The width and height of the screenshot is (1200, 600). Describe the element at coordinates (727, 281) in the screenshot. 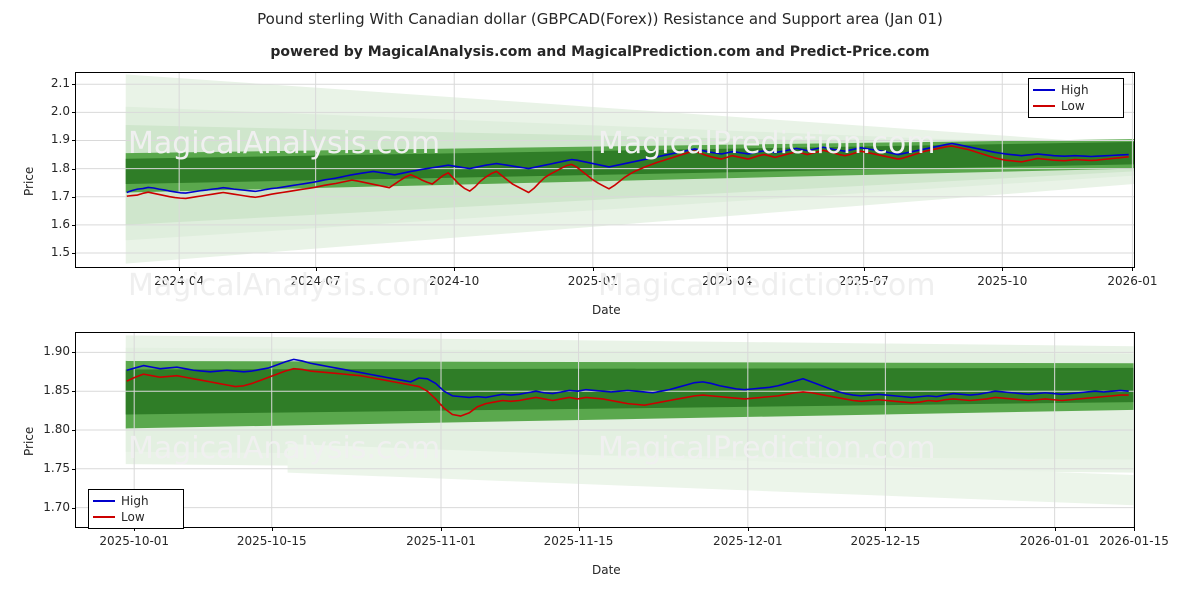

I see `x-tick-label: 2025-04` at that location.